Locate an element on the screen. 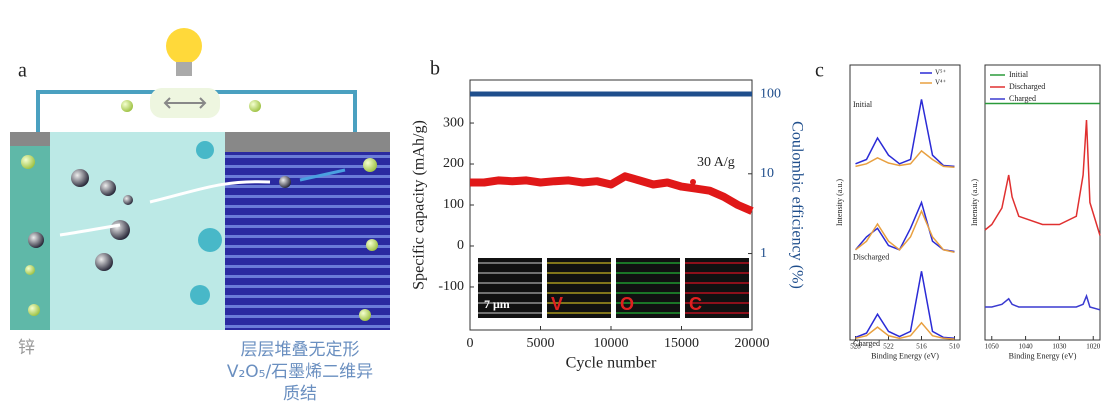 This screenshot has width=1104, height=408. x-axis-label: Cycle number is located at coordinates (611, 362).